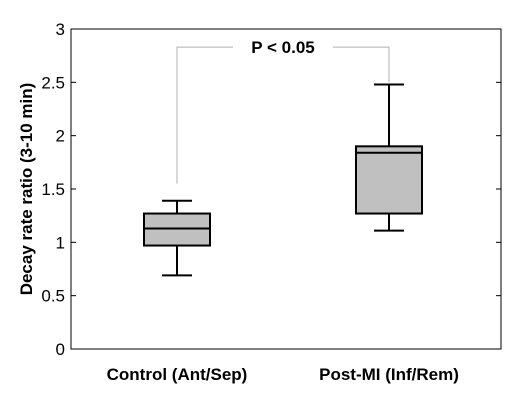  Describe the element at coordinates (60, 136) in the screenshot. I see `y-tick-label: 2` at that location.